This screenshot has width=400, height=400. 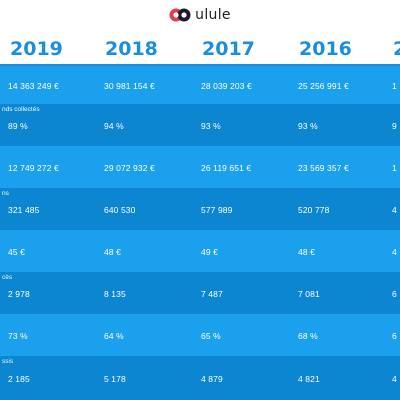 What do you see at coordinates (309, 294) in the screenshot?
I see `table-cell: 7 081` at bounding box center [309, 294].